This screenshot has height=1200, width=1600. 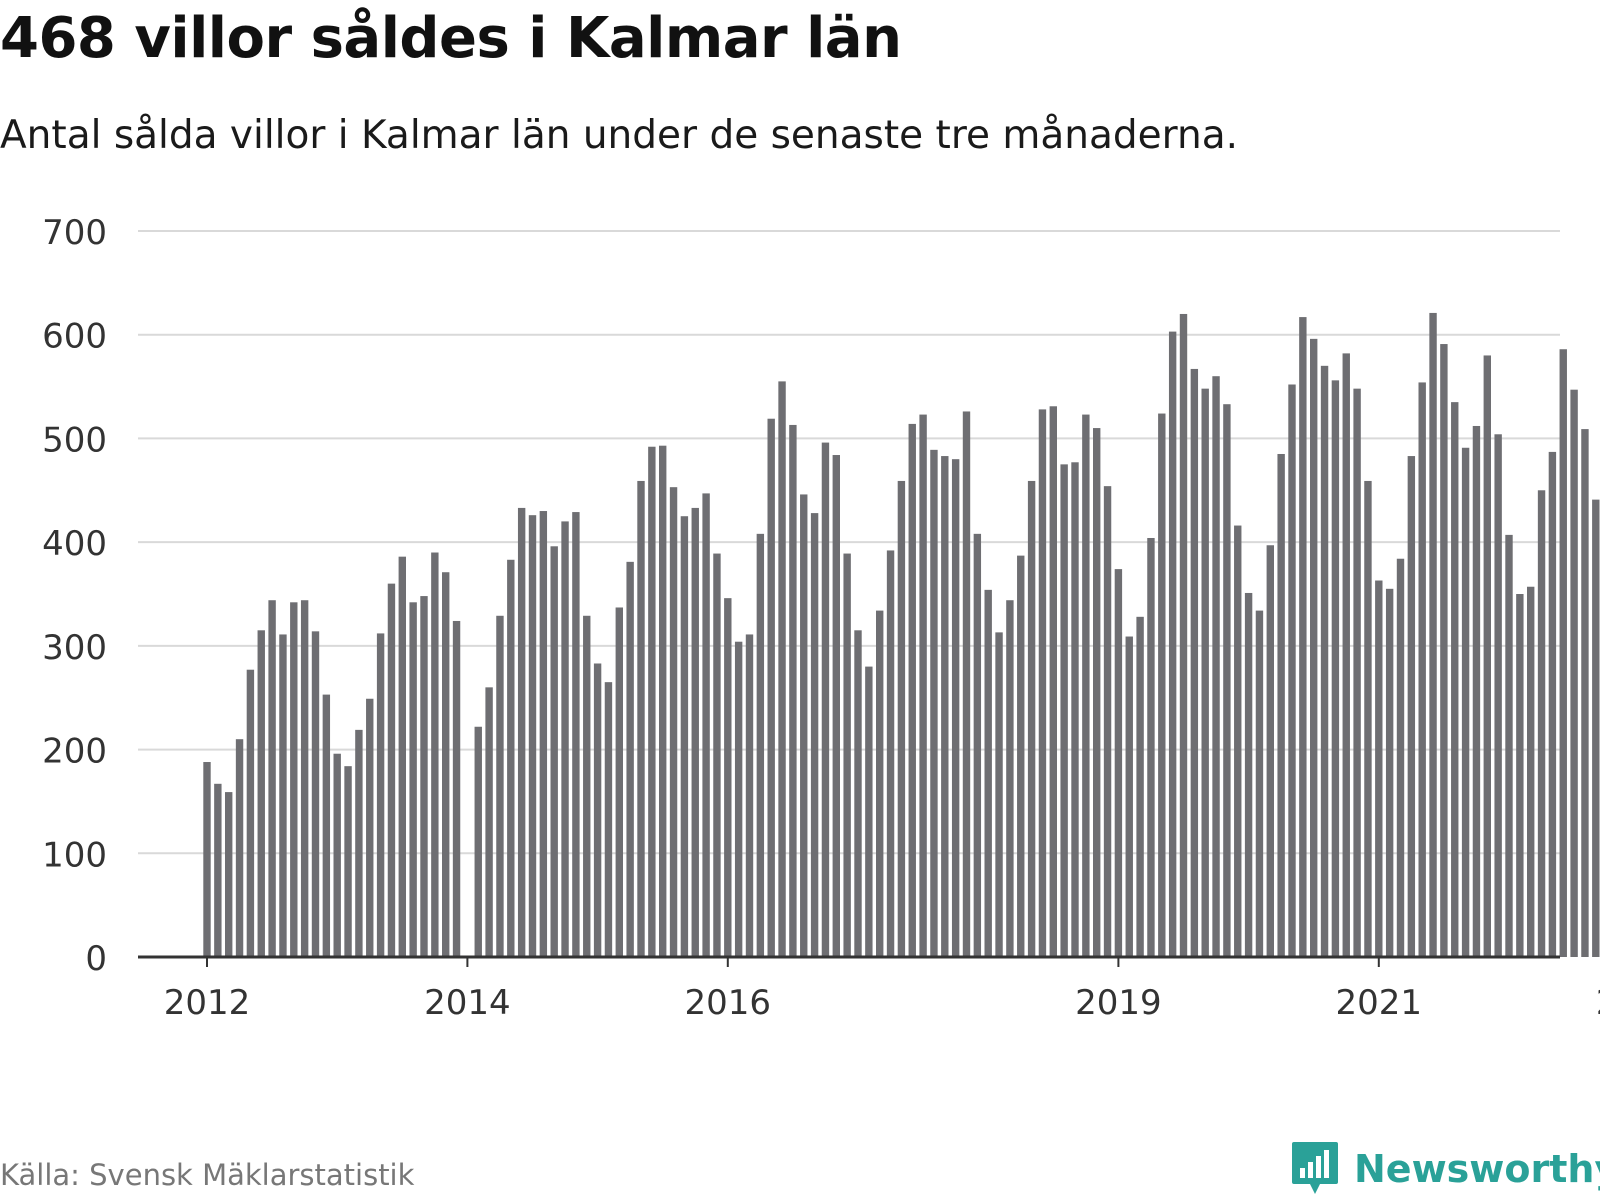 What do you see at coordinates (1598, 1003) in the screenshot?
I see `x-tick-label: 2023` at bounding box center [1598, 1003].